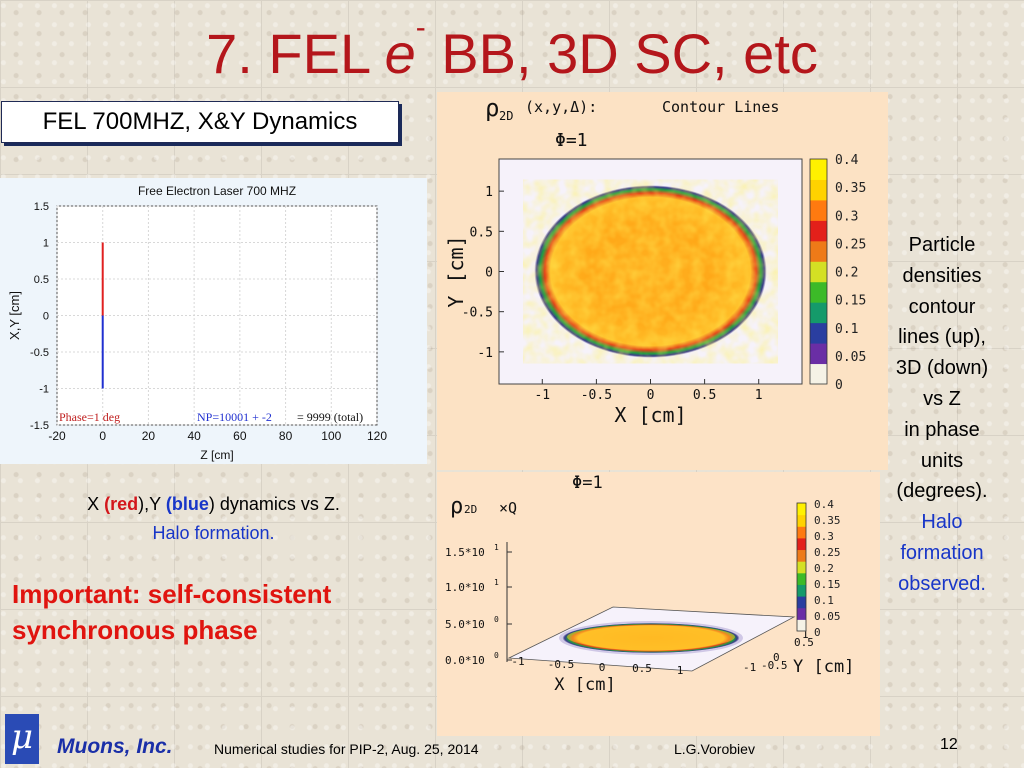 The height and width of the screenshot is (768, 1024). I want to click on contour-y-tick-label: -0.5, so click(477, 313).